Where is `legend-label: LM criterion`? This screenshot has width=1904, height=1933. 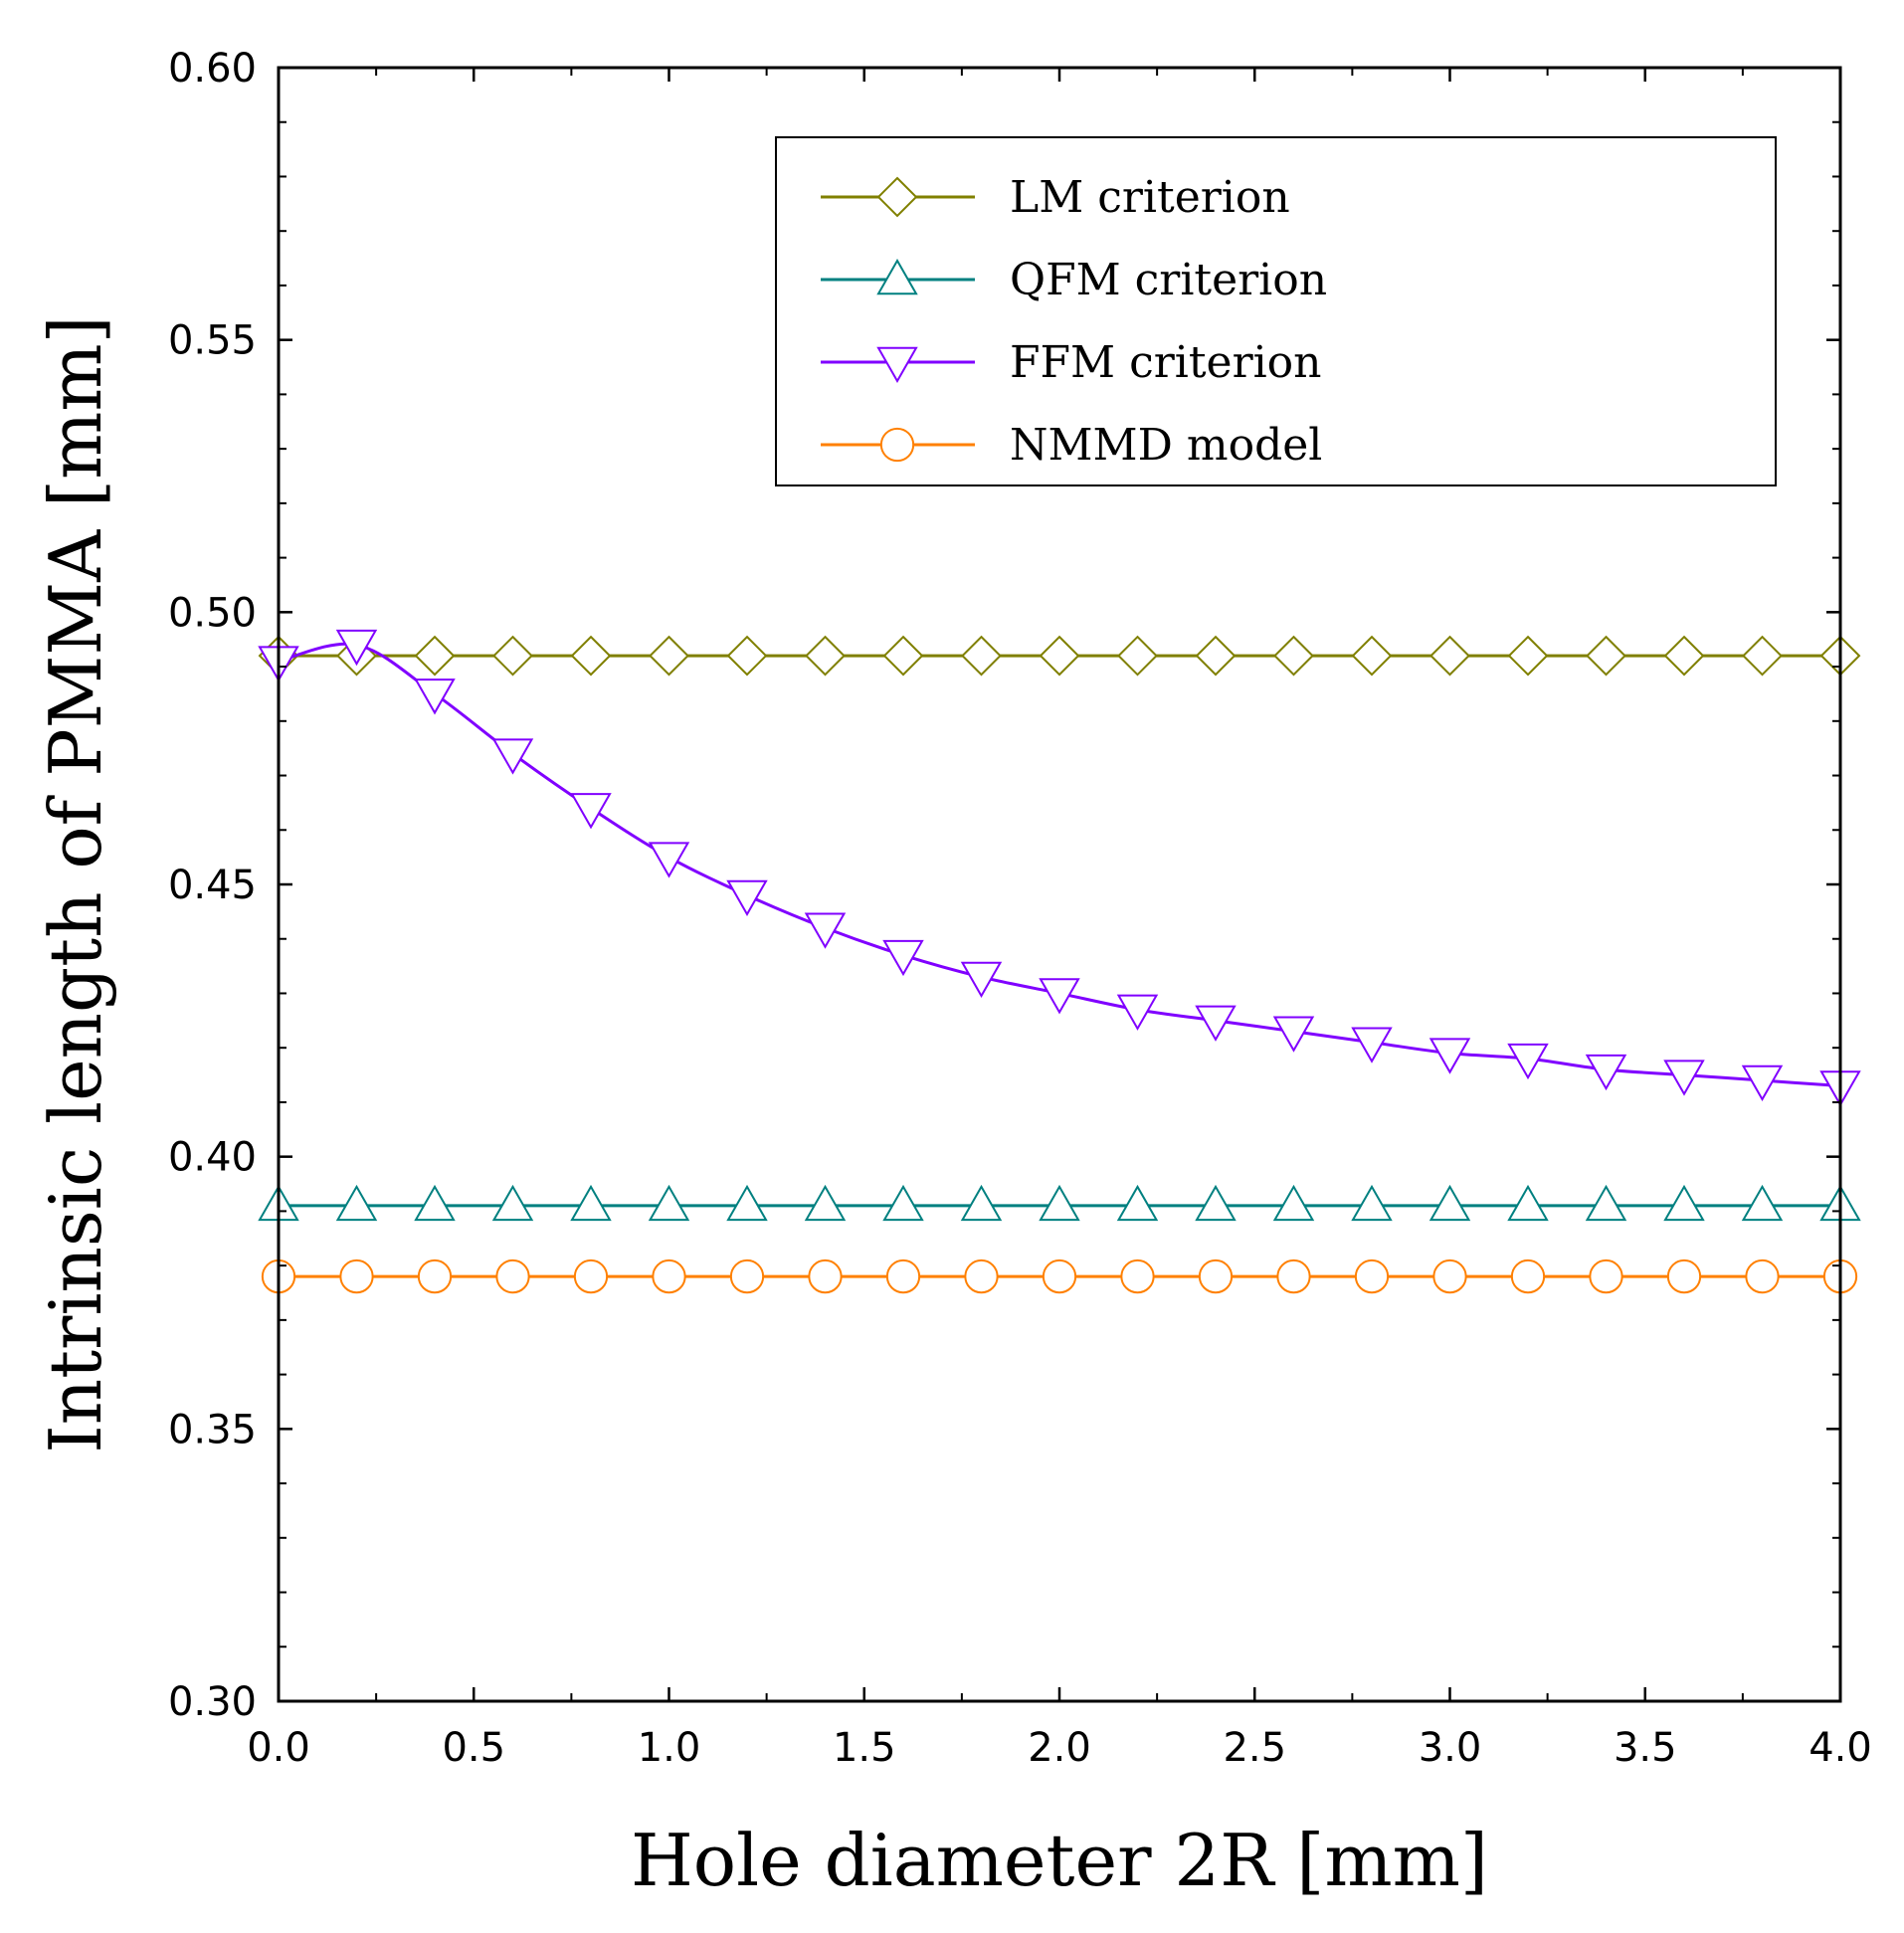
legend-label: LM criterion is located at coordinates (1150, 197).